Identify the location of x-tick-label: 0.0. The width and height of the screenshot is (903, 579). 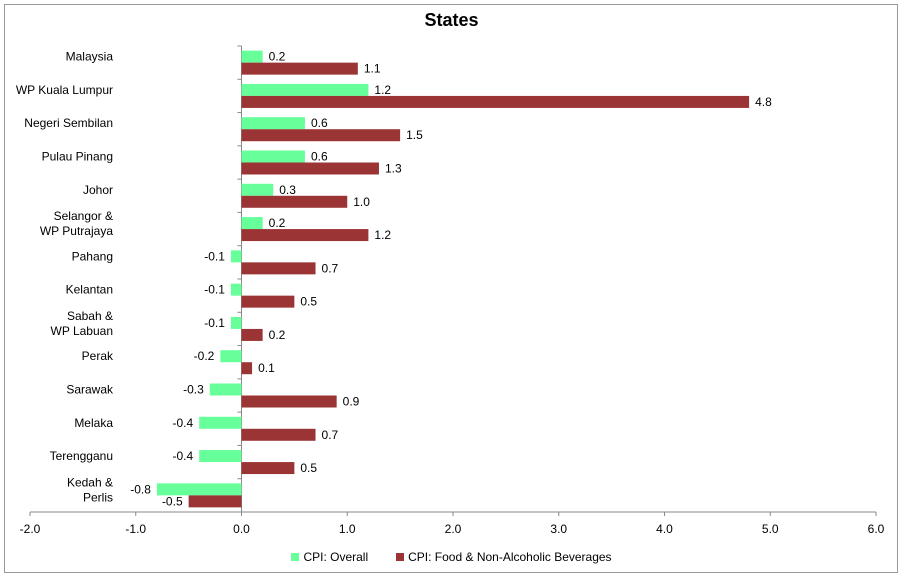
(241, 529).